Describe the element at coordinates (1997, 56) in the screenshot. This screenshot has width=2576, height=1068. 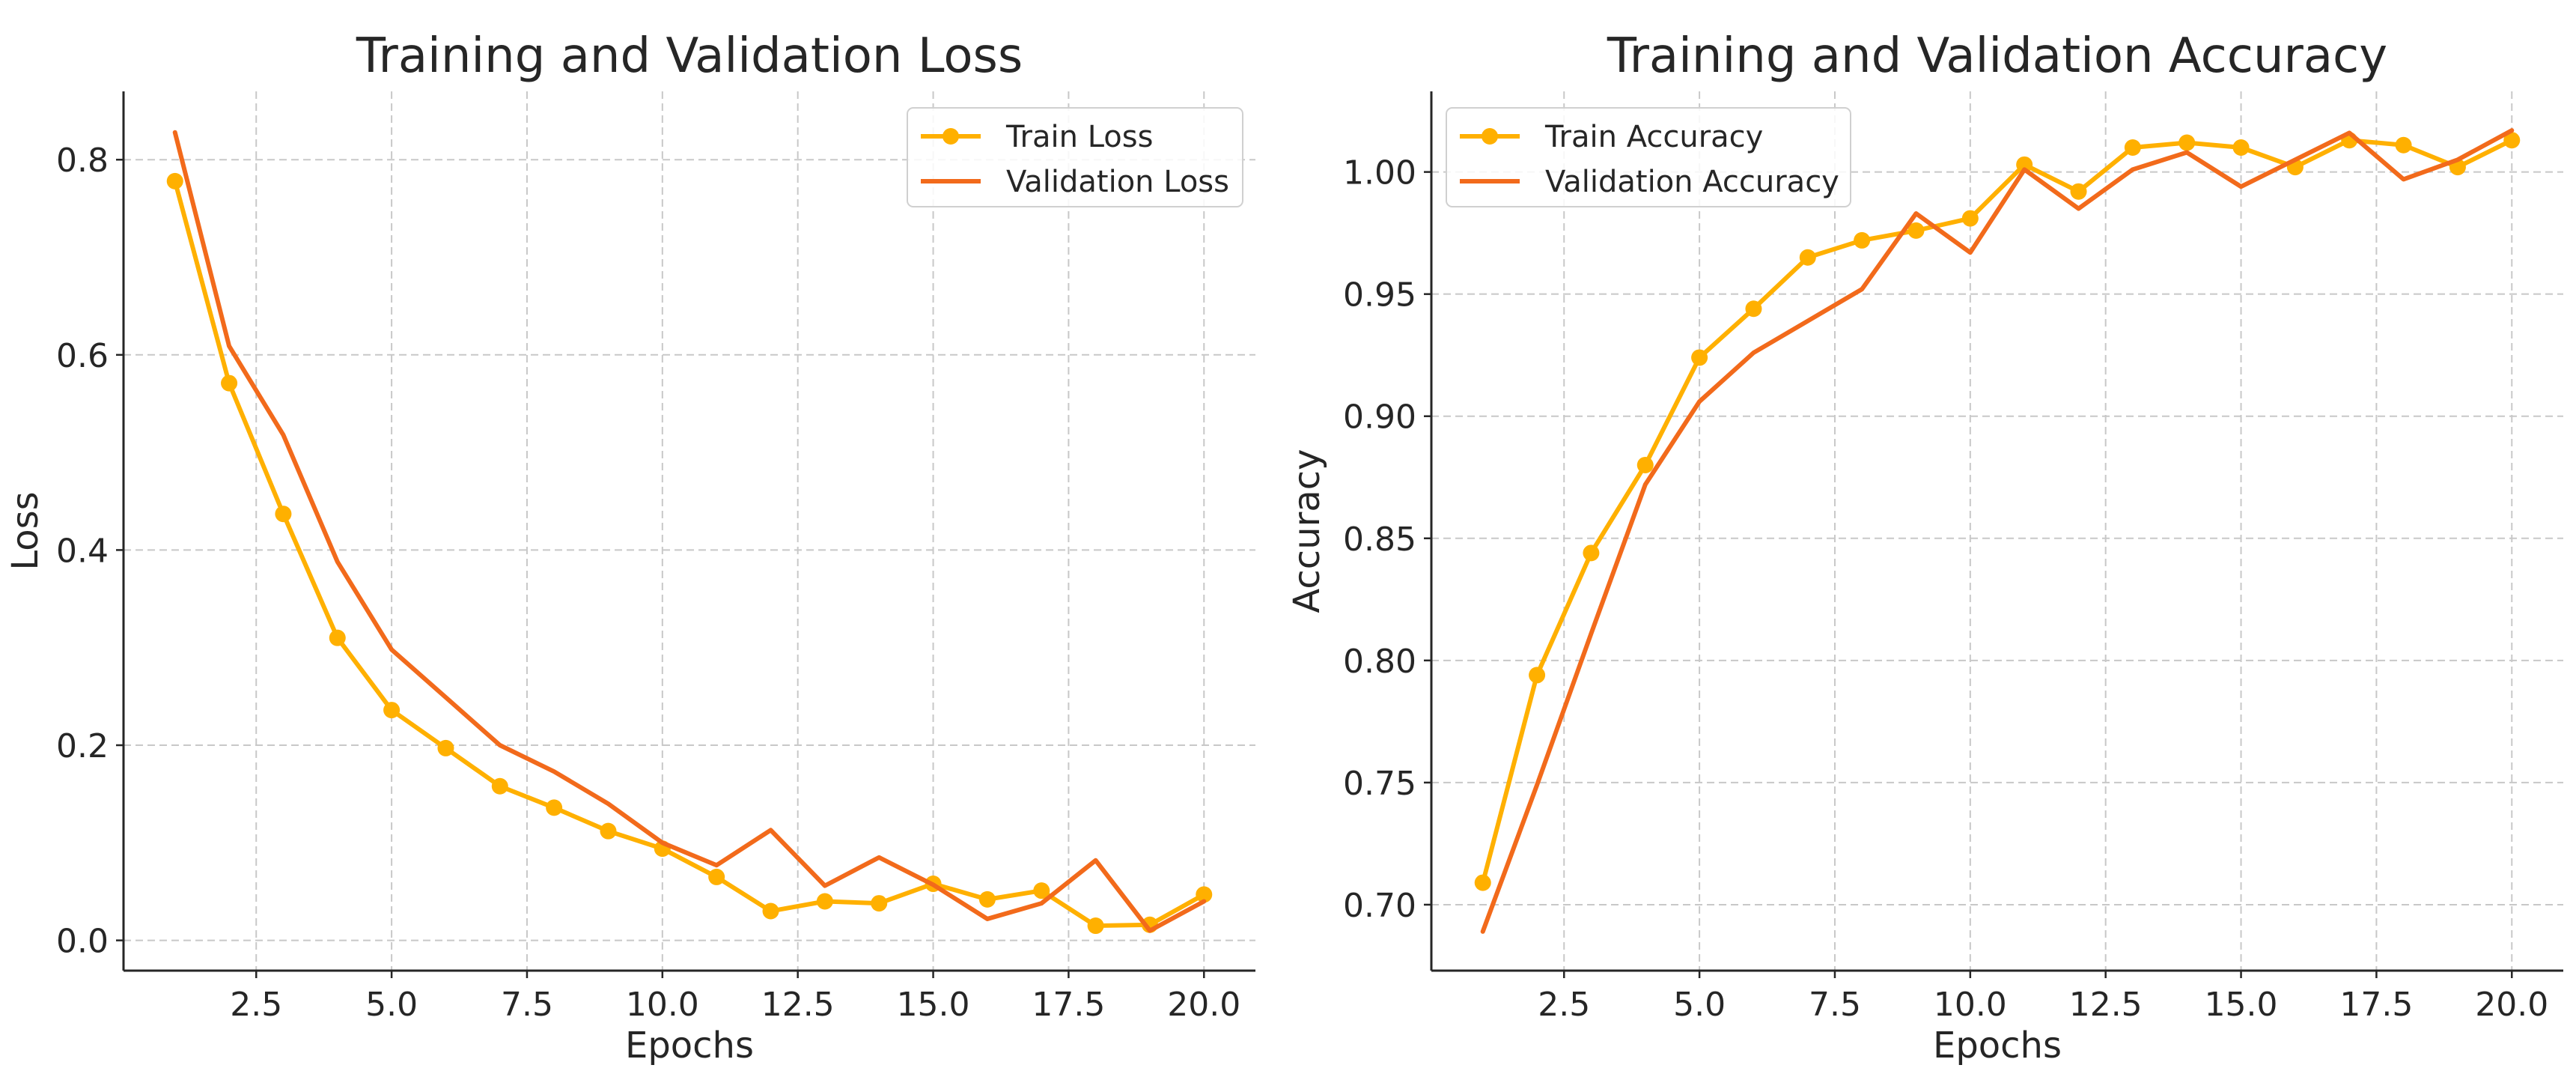
I see `chart-title: Training and Validation Accuracy` at that location.